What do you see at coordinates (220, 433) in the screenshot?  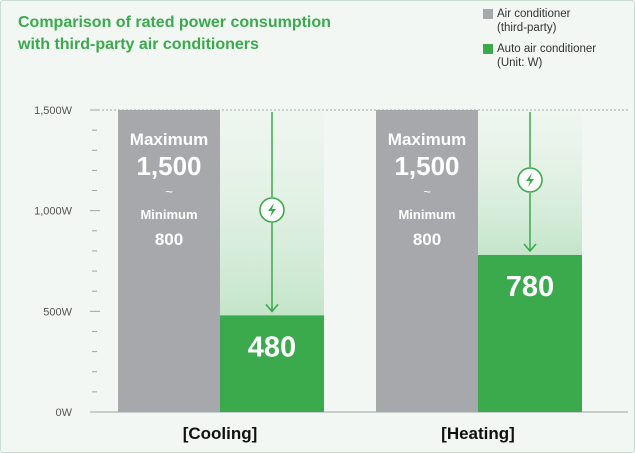 I see `category-label: [Cooling]` at bounding box center [220, 433].